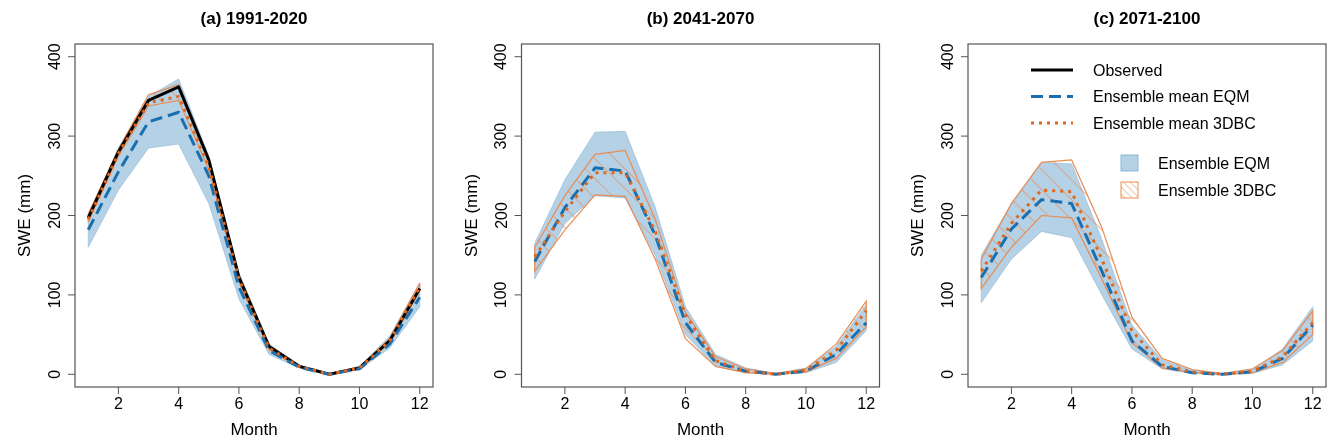 The height and width of the screenshot is (448, 1331). I want to click on chart-title: (a) 1991-2020, so click(254, 18).